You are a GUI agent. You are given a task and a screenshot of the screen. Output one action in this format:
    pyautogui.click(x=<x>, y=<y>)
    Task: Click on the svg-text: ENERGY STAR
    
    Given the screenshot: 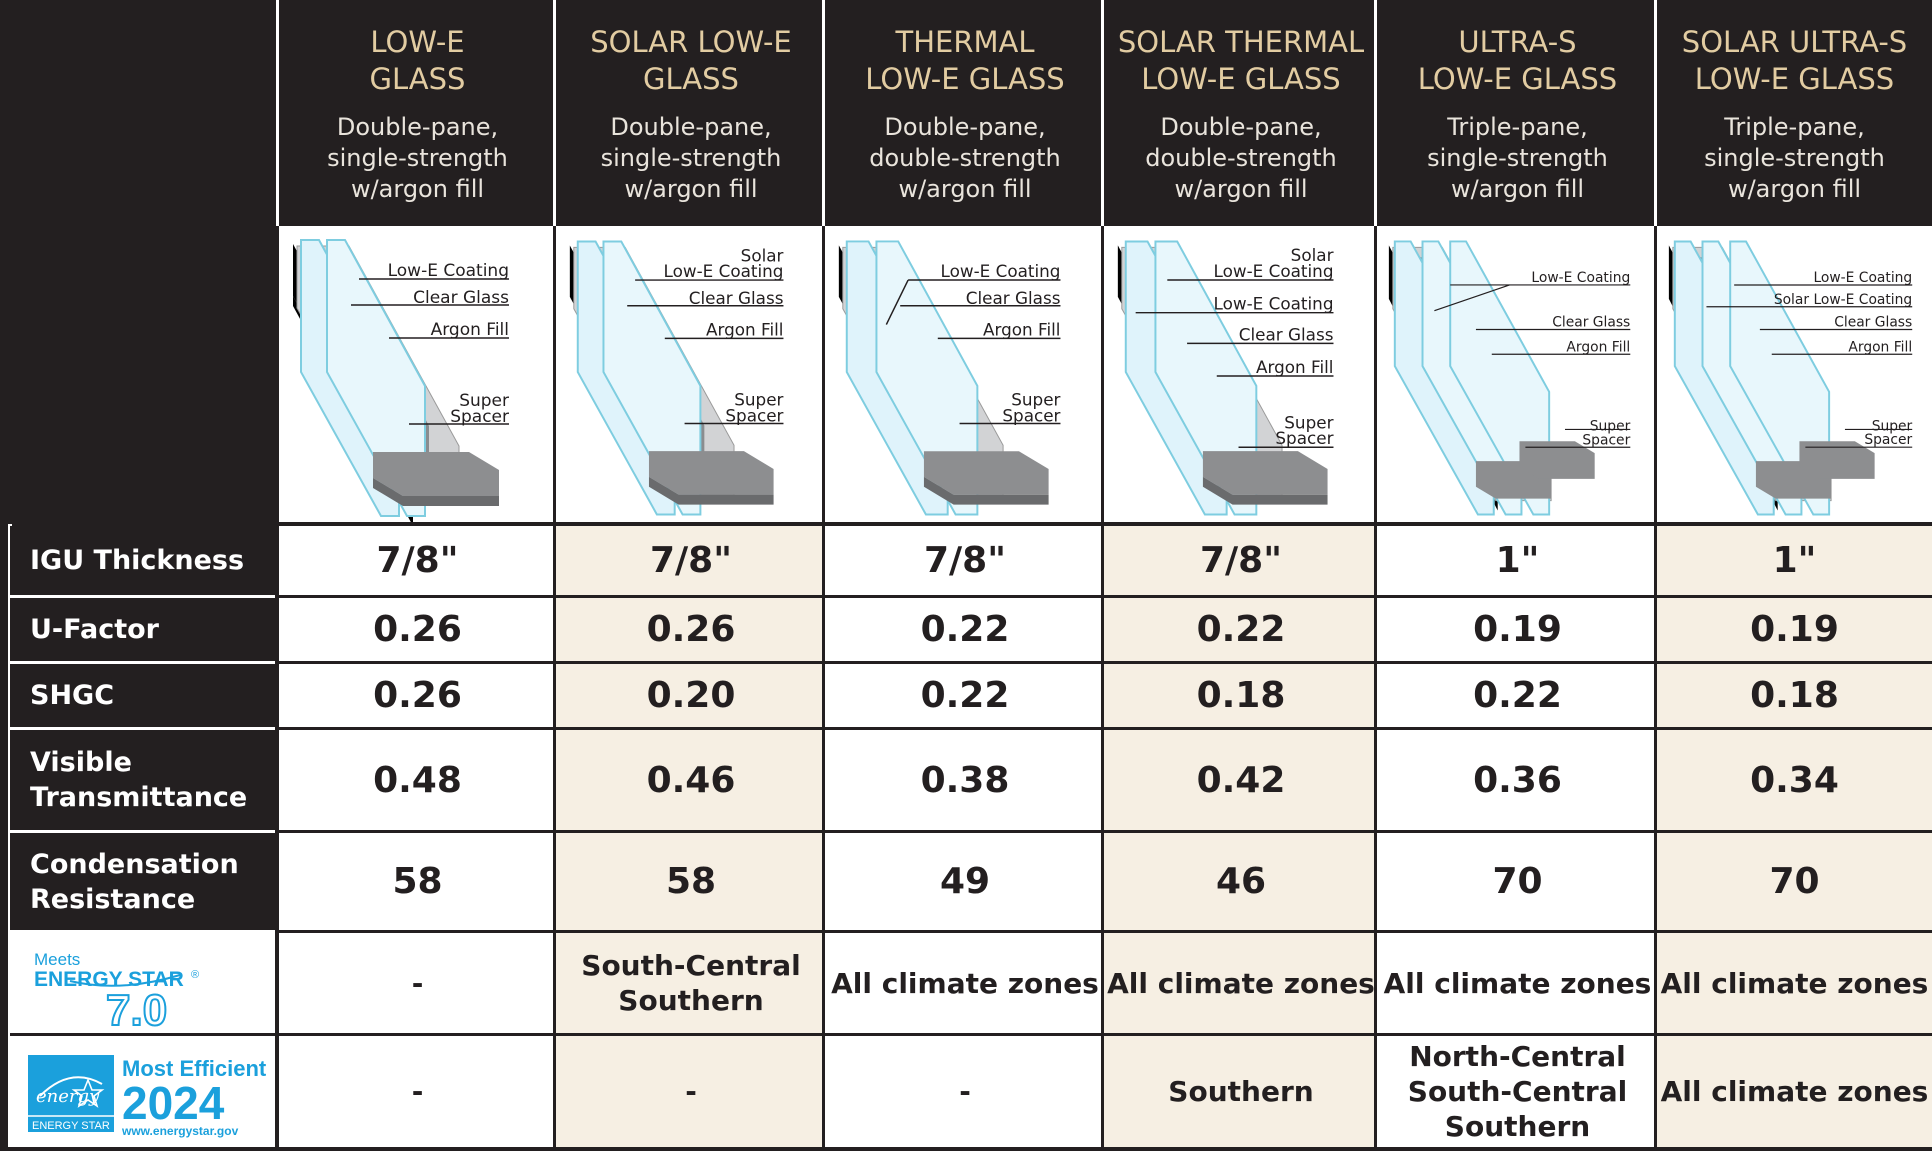 What is the action you would take?
    pyautogui.click(x=71, y=1126)
    